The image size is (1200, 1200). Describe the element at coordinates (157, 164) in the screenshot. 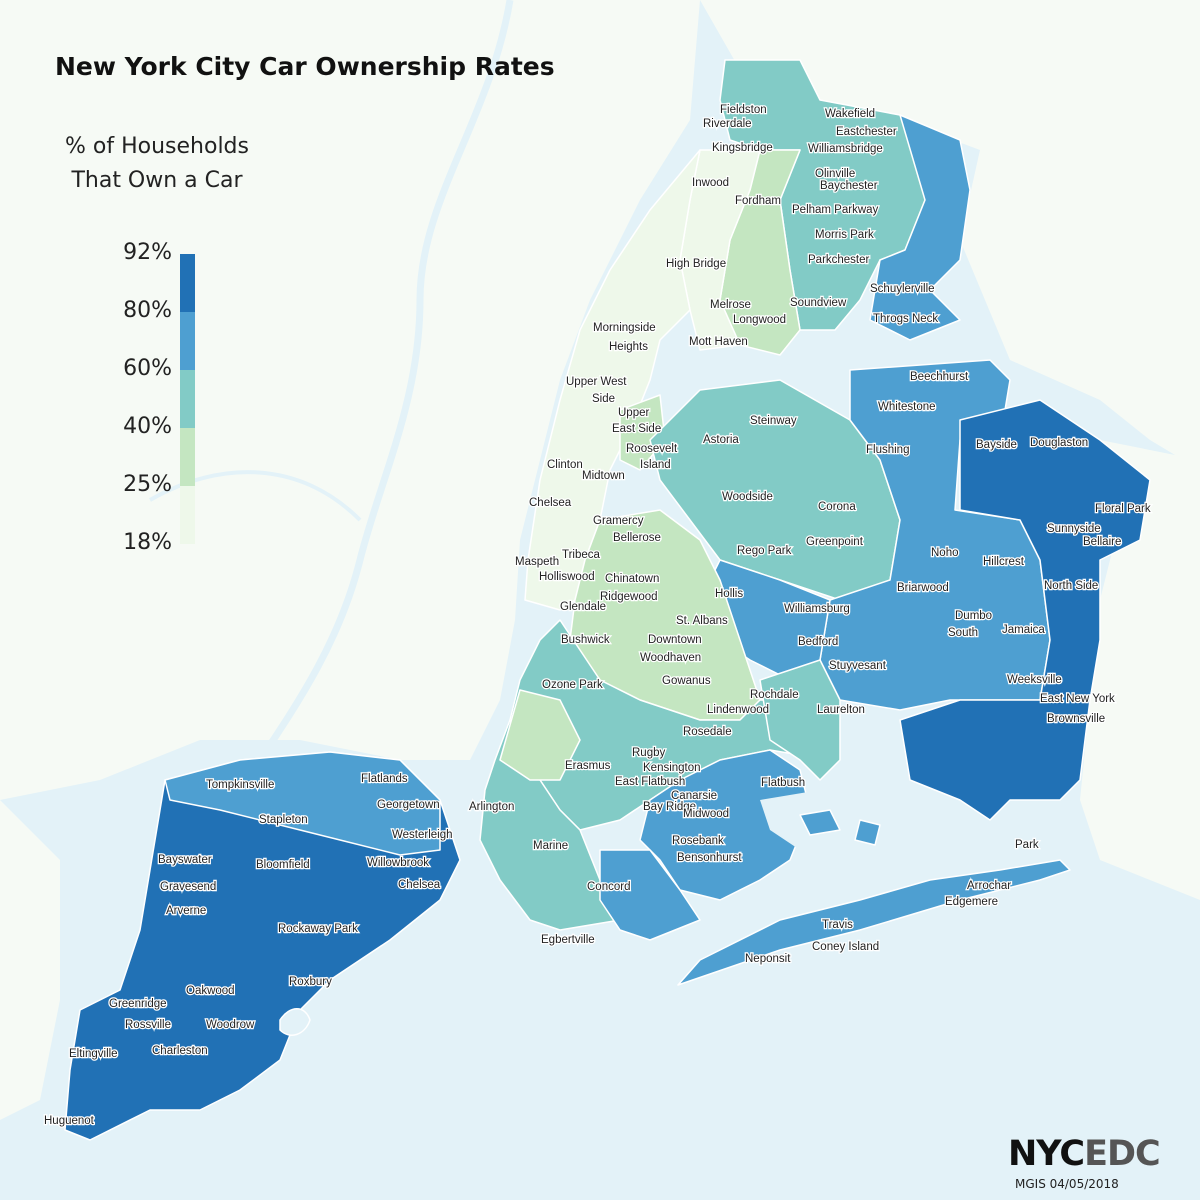

I see `legend-title: % of Households That Own a Car` at that location.